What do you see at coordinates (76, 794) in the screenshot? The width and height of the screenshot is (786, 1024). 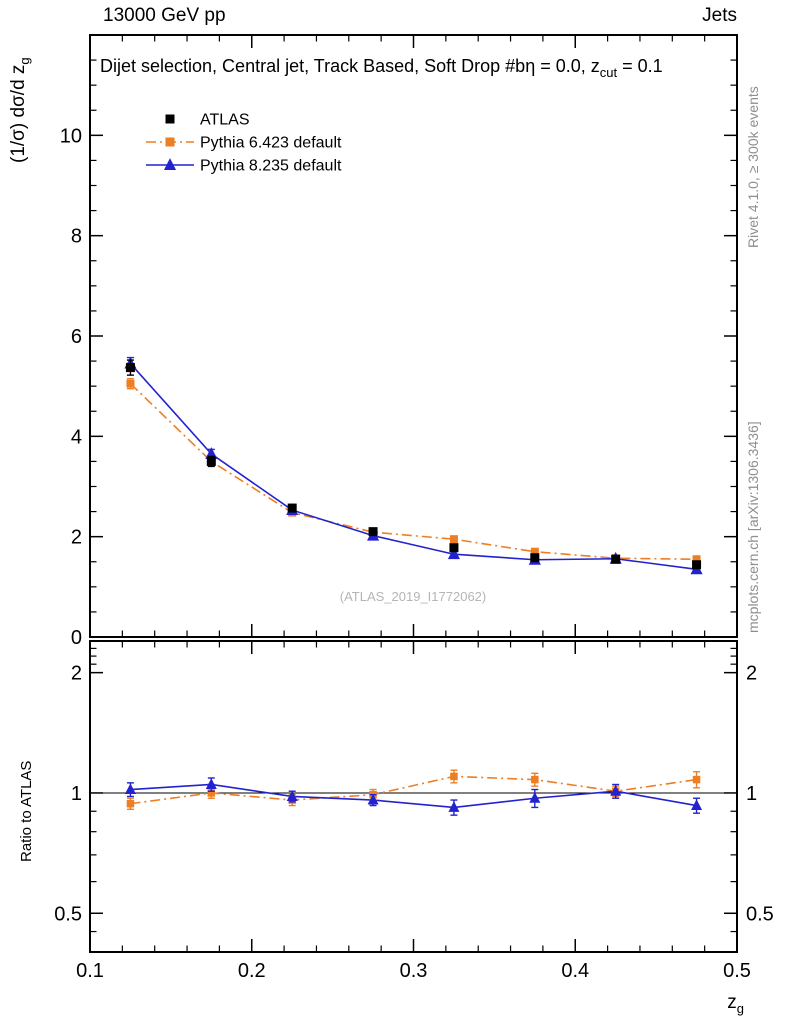 I see `ratio-tick-label-left: 1` at bounding box center [76, 794].